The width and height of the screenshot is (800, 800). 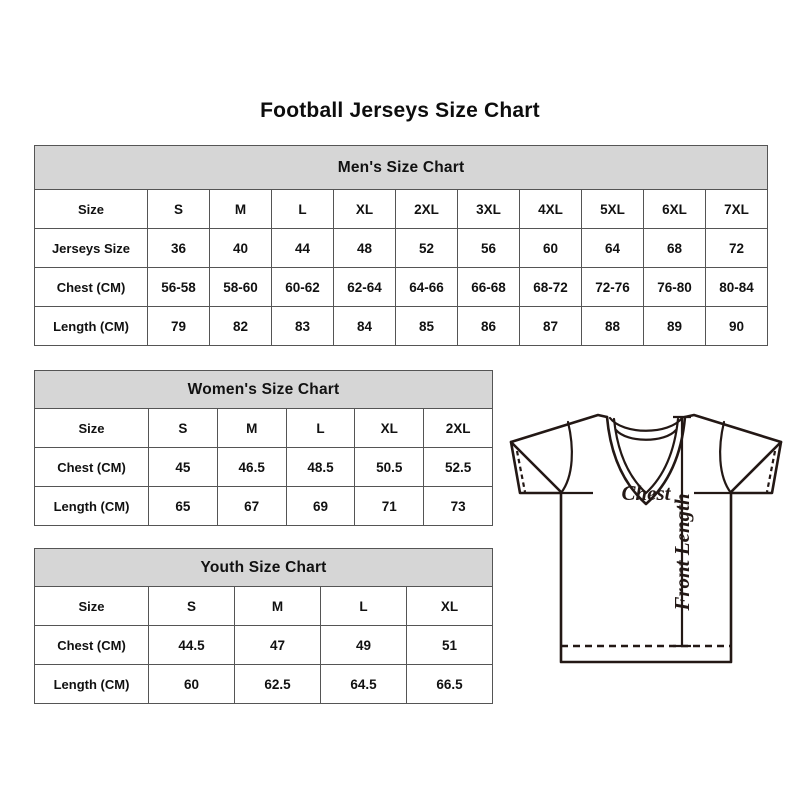 What do you see at coordinates (612, 248) in the screenshot?
I see `table-cell: 64` at bounding box center [612, 248].